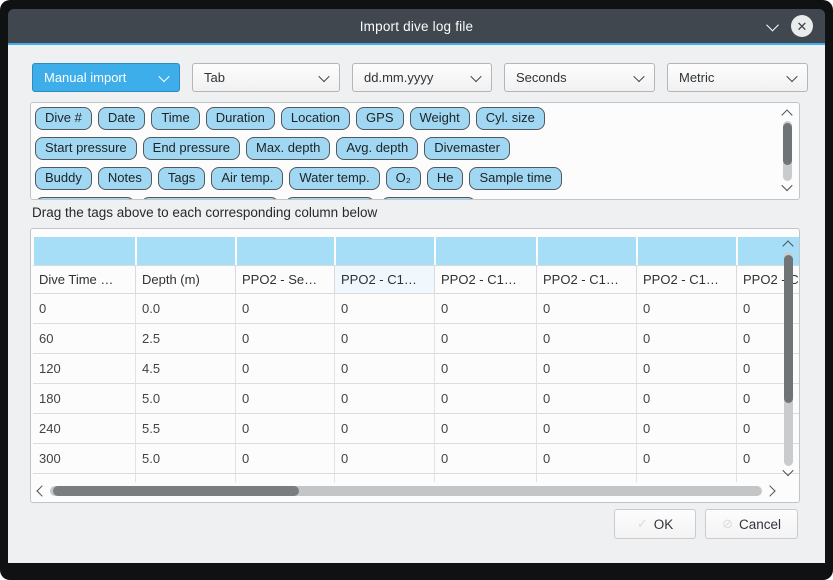 The width and height of the screenshot is (833, 580). I want to click on scroll-left-icon, so click(42, 491).